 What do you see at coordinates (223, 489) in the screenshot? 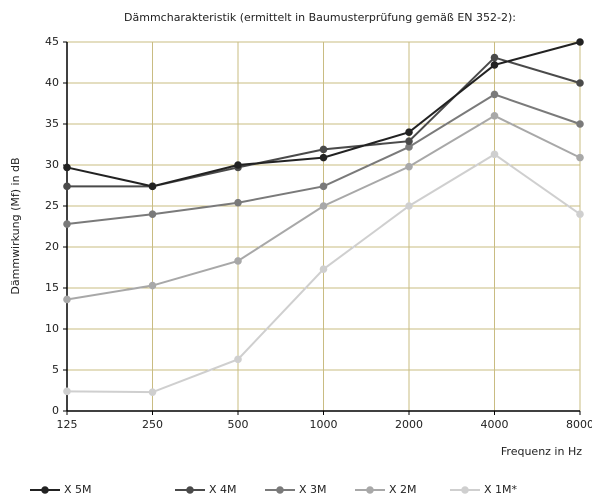
I see `legend-label: X 4M` at bounding box center [223, 489].